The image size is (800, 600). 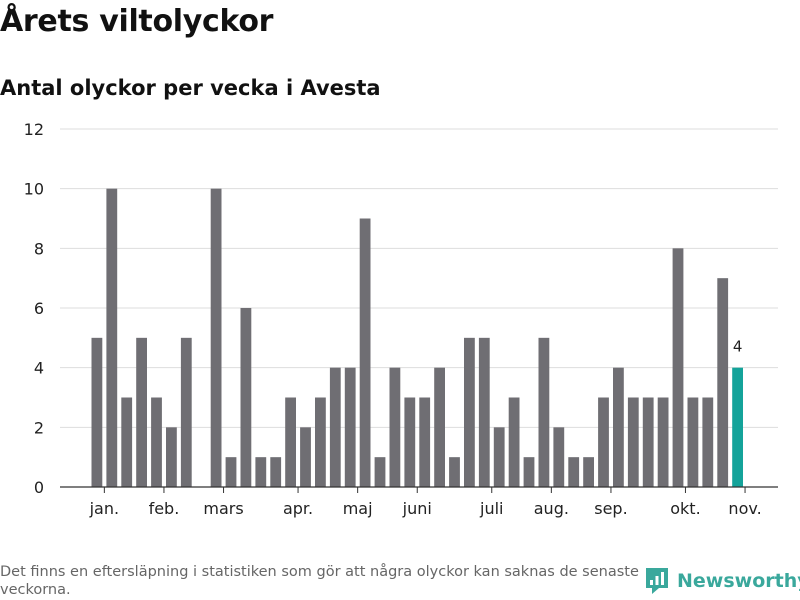 What do you see at coordinates (39, 248) in the screenshot?
I see `y-tick-label: 8` at bounding box center [39, 248].